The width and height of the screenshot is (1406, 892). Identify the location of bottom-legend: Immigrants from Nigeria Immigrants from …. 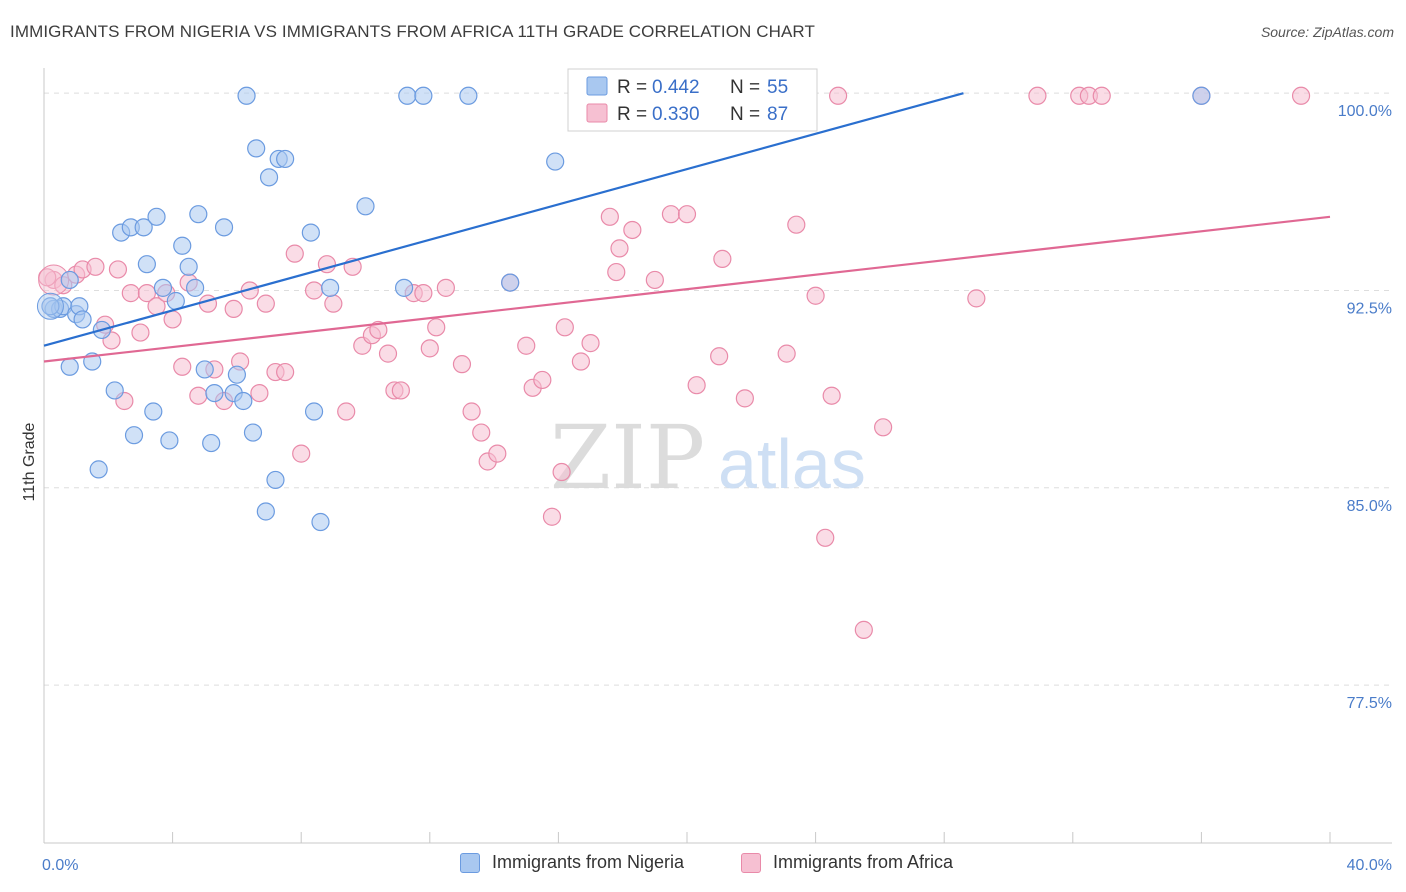
(703, 865).